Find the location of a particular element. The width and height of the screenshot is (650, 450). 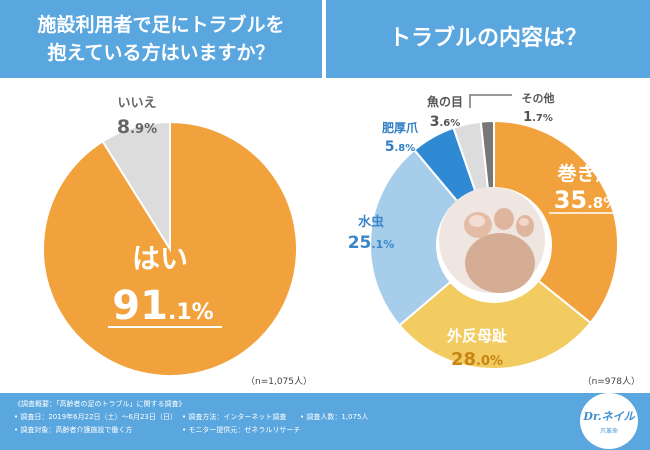

right-n-label: （n=978人） is located at coordinates (611, 381).